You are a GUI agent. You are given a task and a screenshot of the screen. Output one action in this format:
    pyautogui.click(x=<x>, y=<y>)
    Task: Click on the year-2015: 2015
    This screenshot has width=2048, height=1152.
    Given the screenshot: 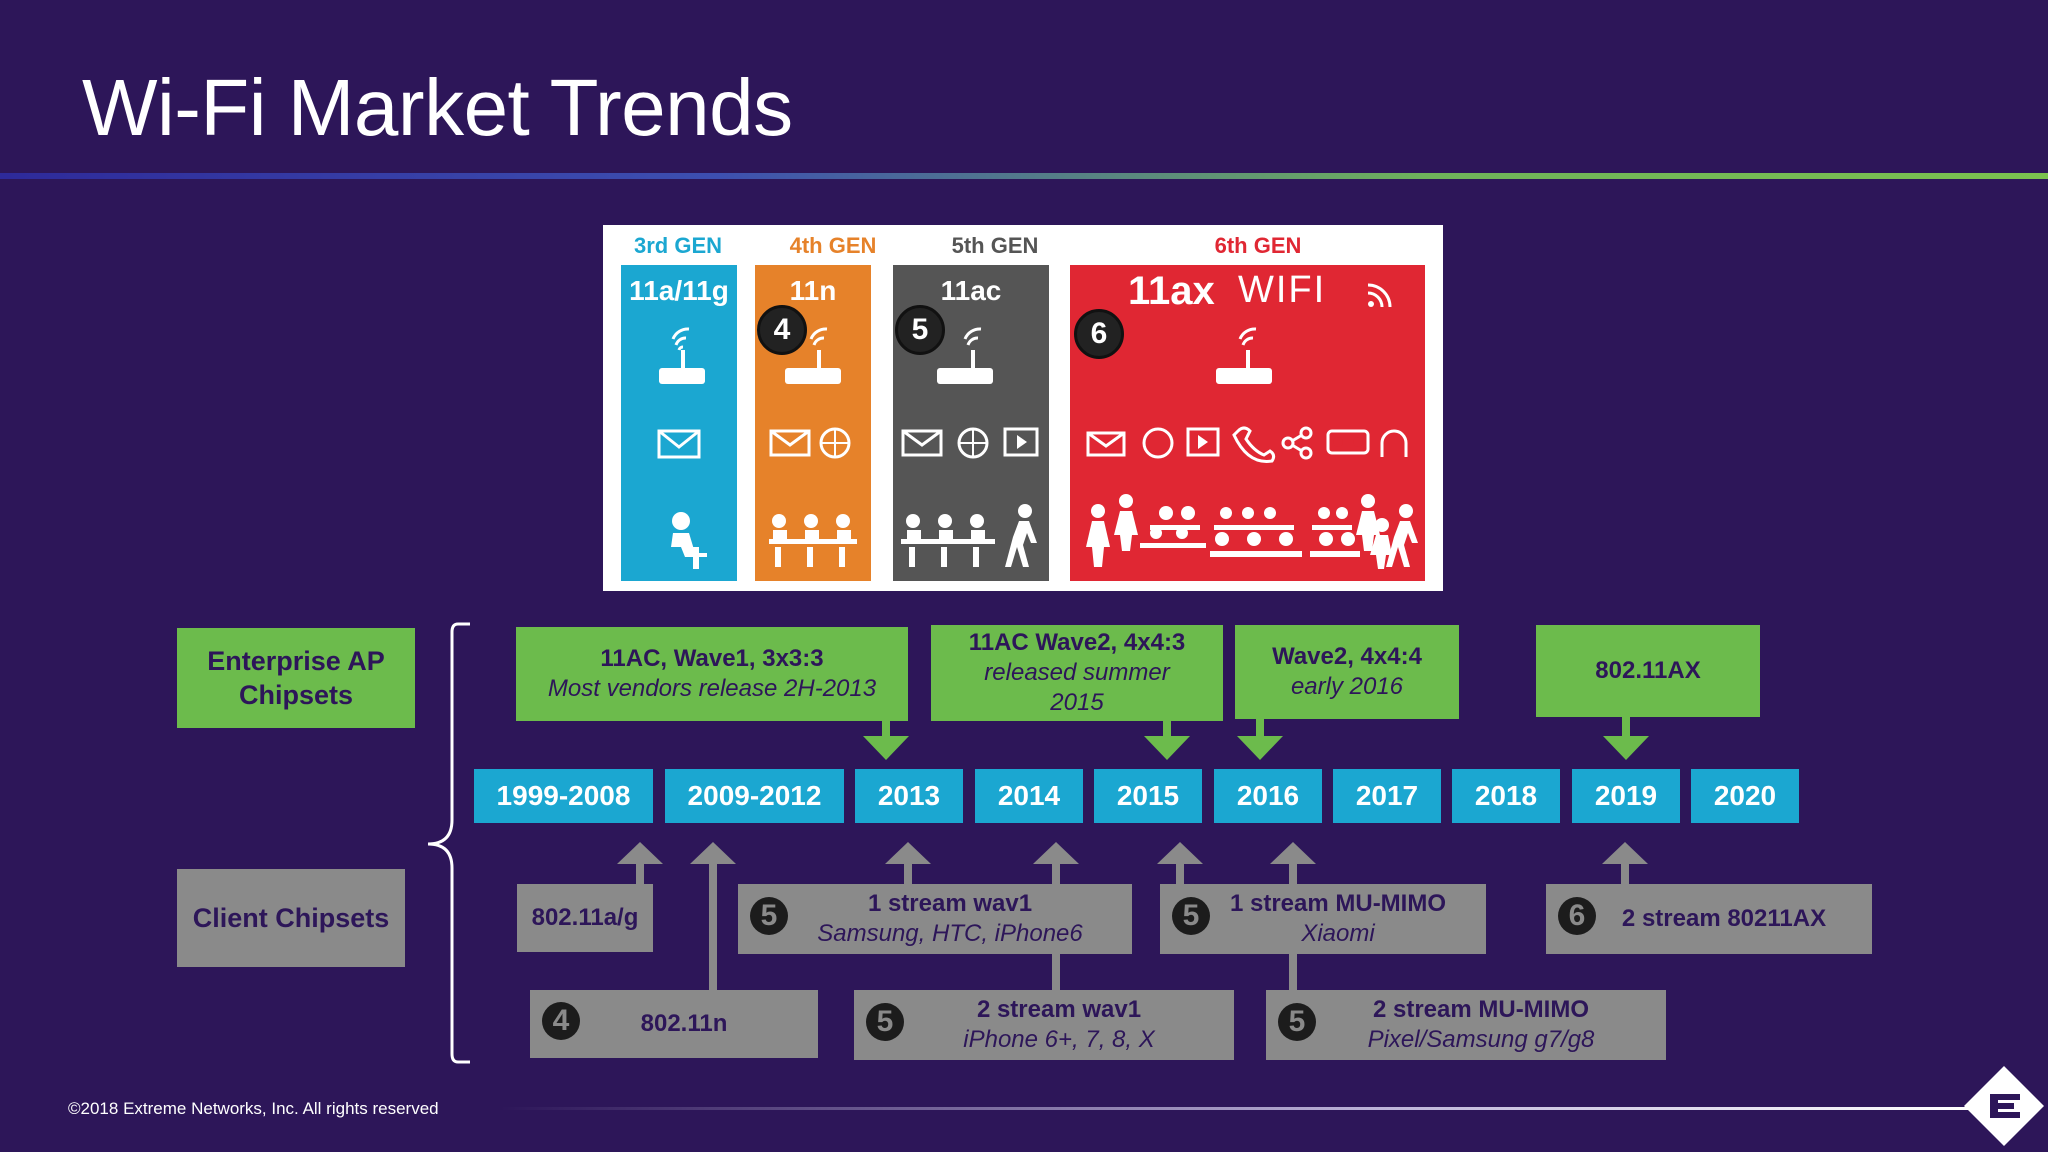 What is the action you would take?
    pyautogui.click(x=1148, y=796)
    